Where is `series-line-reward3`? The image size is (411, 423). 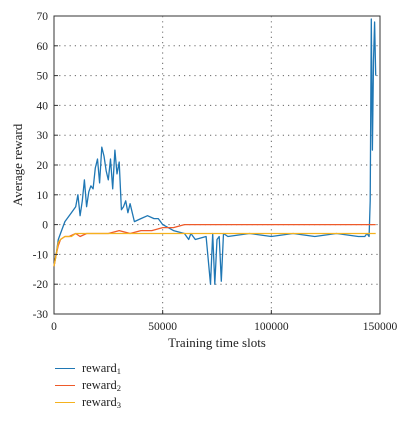 series-line-reward3 is located at coordinates (214, 249).